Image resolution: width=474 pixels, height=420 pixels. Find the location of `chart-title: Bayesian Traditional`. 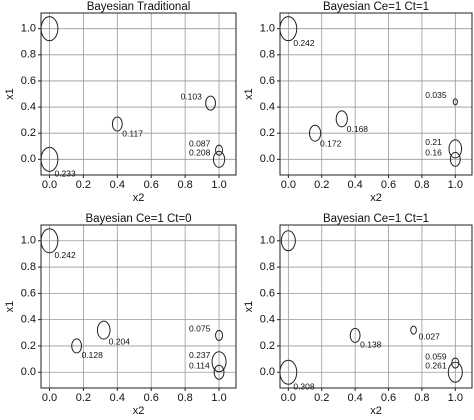

chart-title: Bayesian Traditional is located at coordinates (139, 7).